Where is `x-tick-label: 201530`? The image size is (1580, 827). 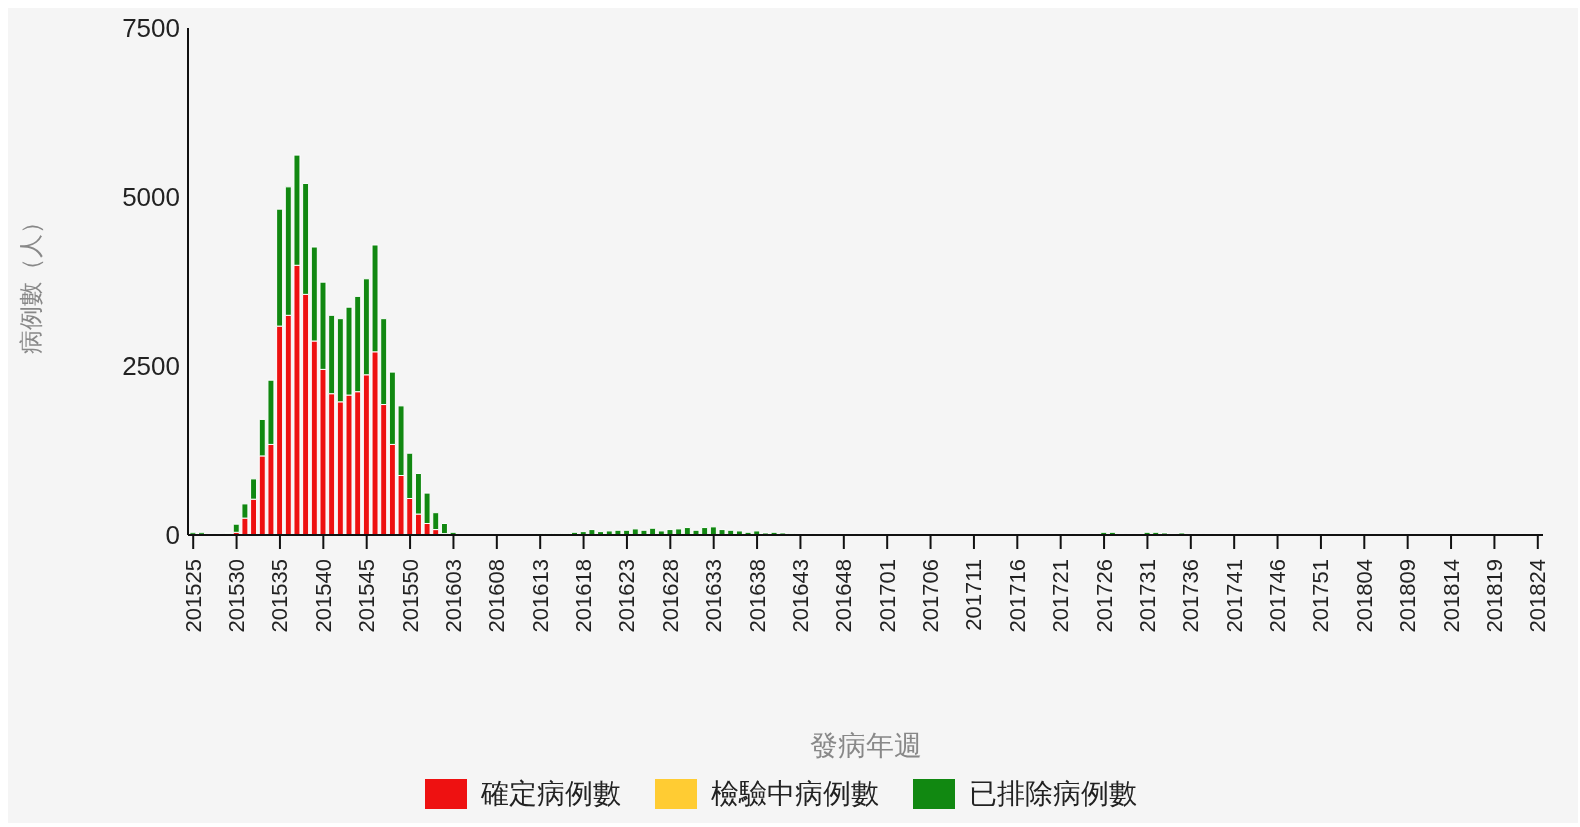
x-tick-label: 201530 is located at coordinates (237, 596).